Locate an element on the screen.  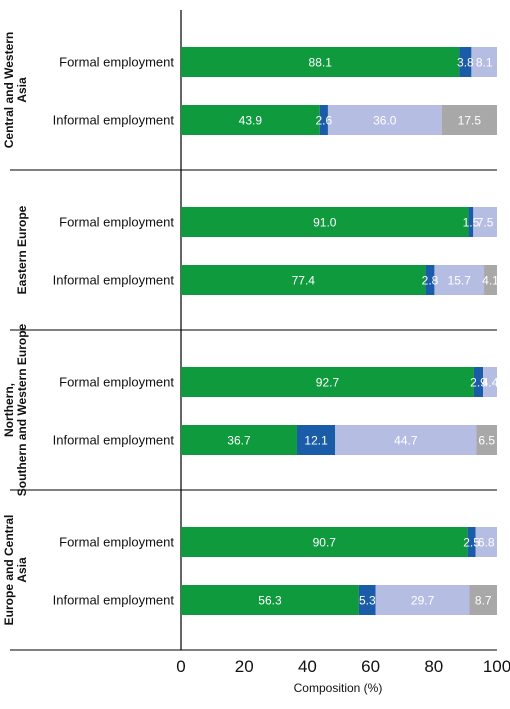
data-label: 91.0 is located at coordinates (325, 223).